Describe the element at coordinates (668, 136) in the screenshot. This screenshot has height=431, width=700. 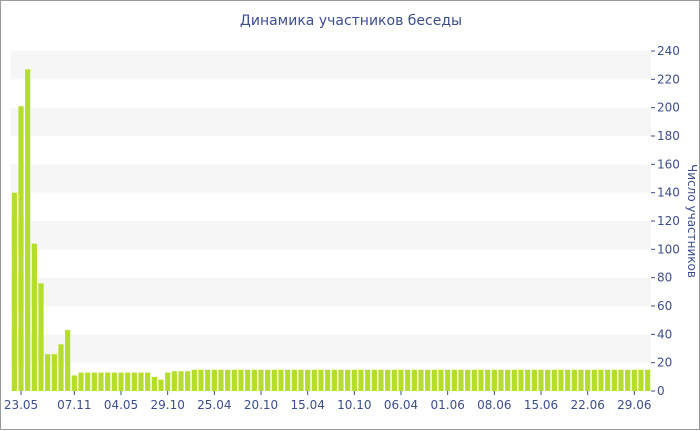
I see `y-tick-label: 180` at that location.